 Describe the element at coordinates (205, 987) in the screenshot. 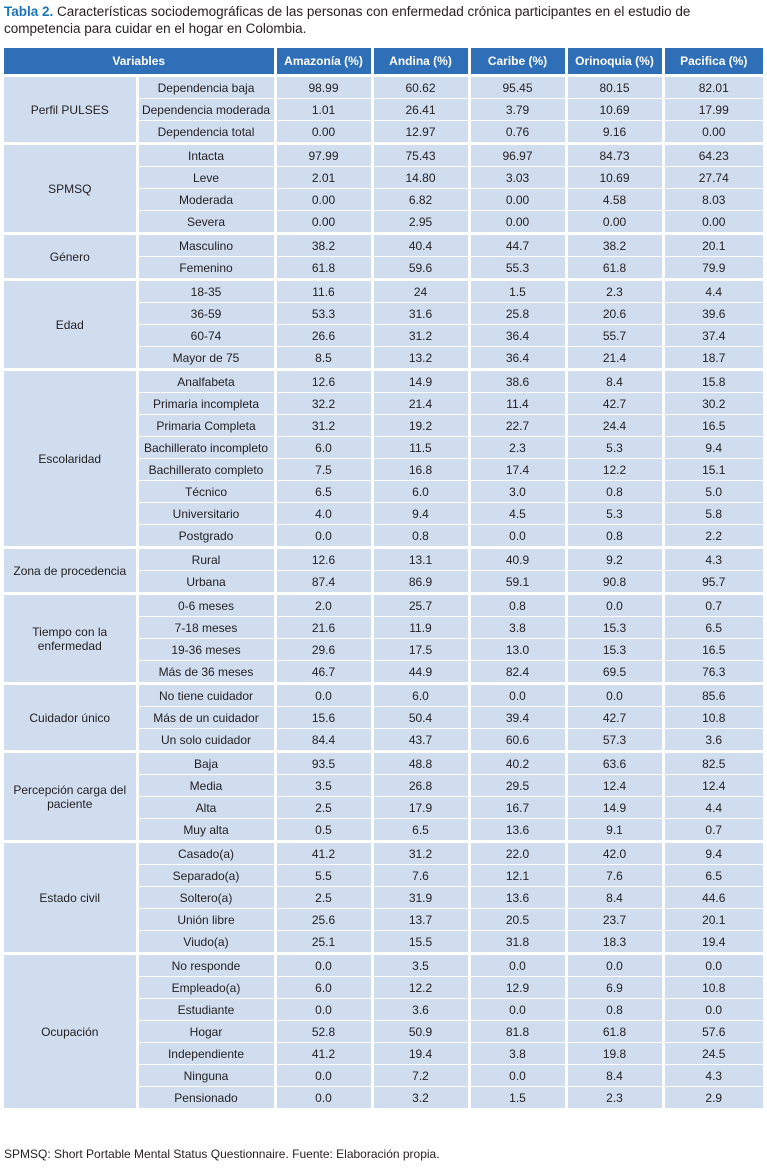

I see `row-label: Empleado(a)` at that location.